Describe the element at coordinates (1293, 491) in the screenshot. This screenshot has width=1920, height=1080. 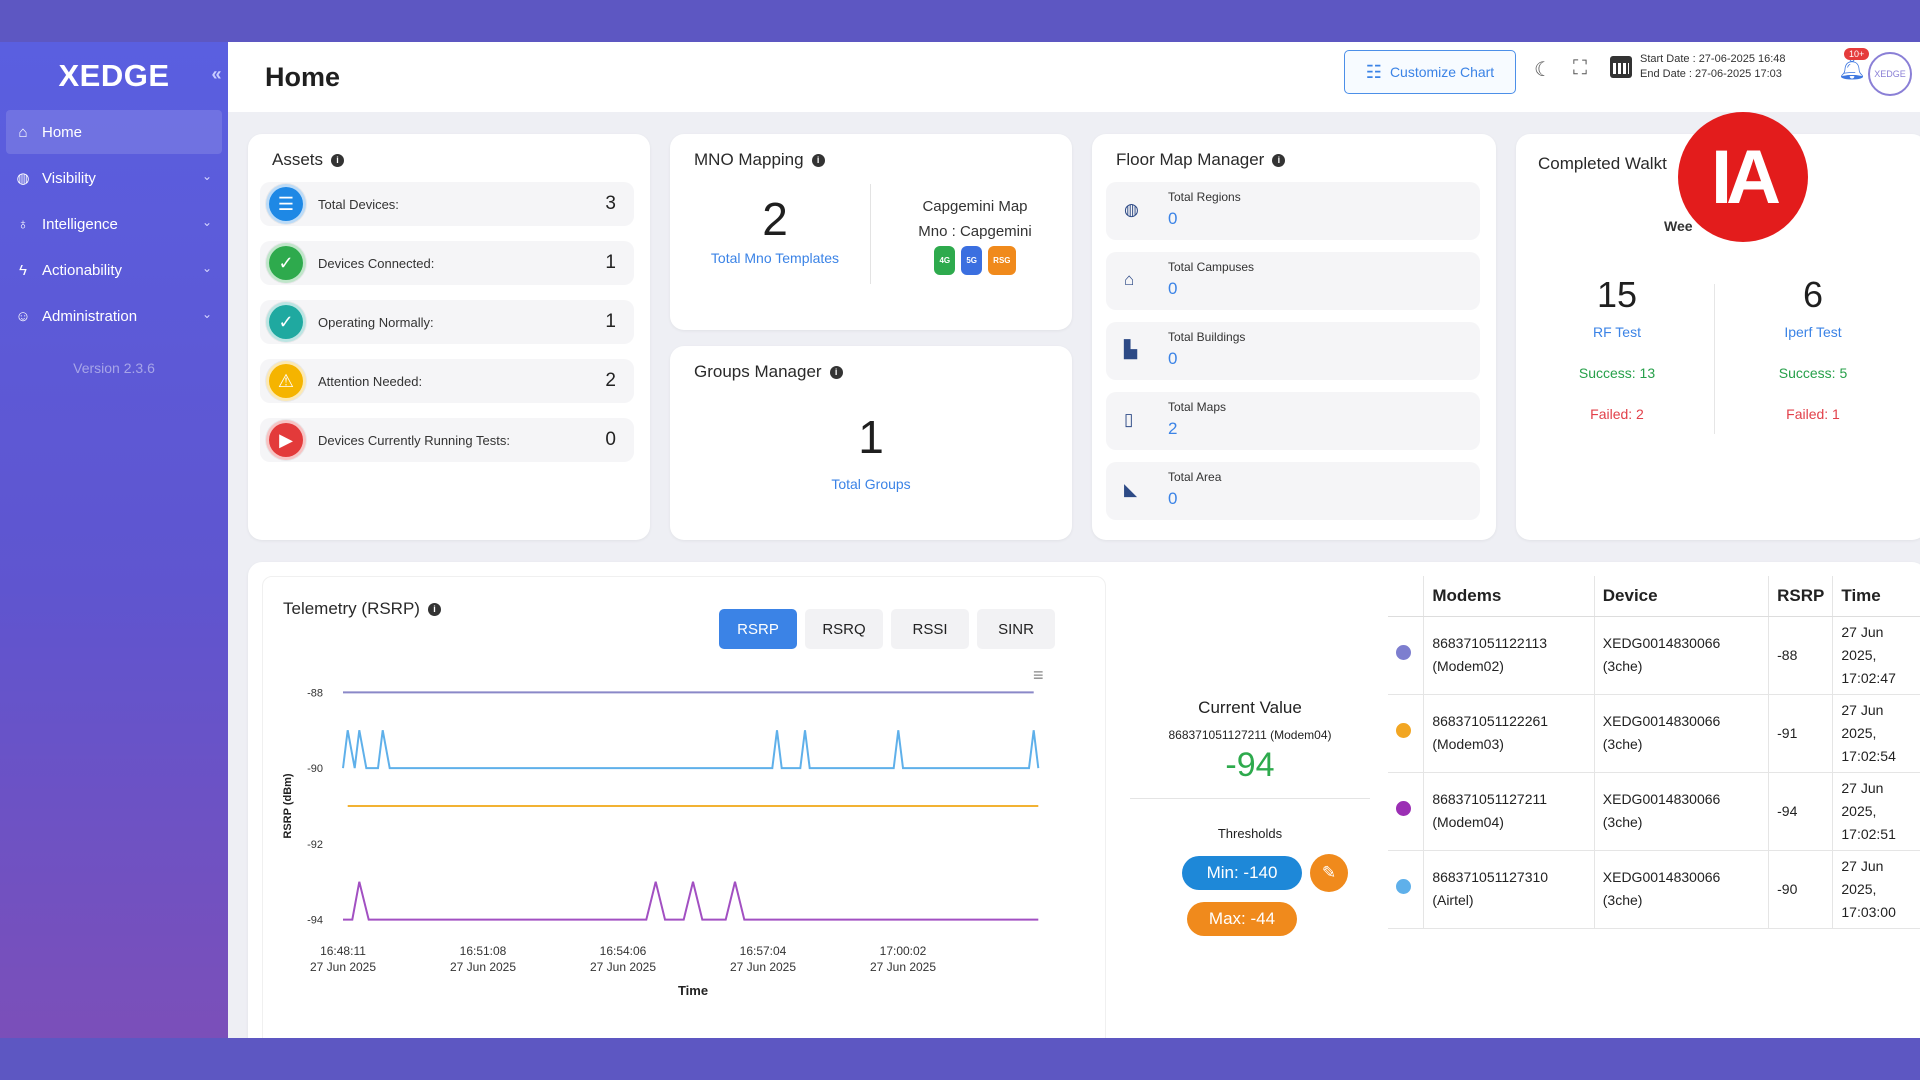
I see `floor-map-row-area: ◣ Total Area 0` at that location.